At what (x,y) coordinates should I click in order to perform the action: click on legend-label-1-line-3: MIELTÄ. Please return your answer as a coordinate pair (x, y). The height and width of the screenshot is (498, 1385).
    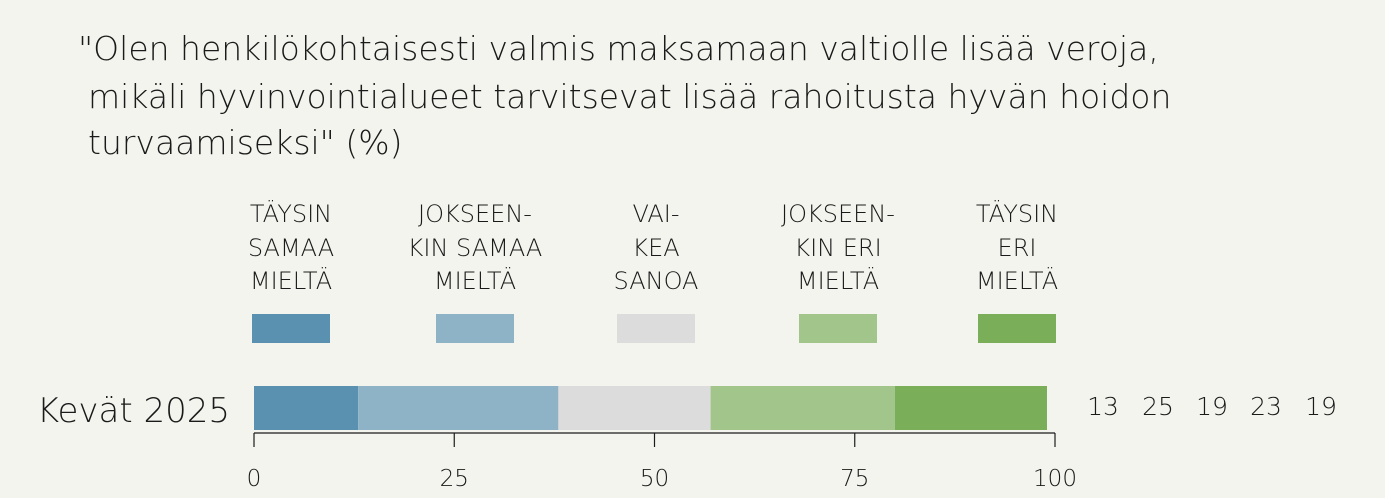
    Looking at the image, I should click on (291, 280).